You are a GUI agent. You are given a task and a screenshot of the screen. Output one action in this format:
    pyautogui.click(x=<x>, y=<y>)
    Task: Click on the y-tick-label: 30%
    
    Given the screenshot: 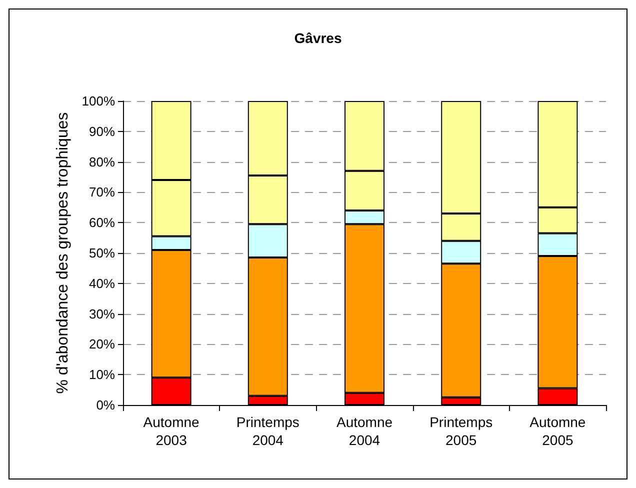 What is the action you would take?
    pyautogui.click(x=102, y=314)
    